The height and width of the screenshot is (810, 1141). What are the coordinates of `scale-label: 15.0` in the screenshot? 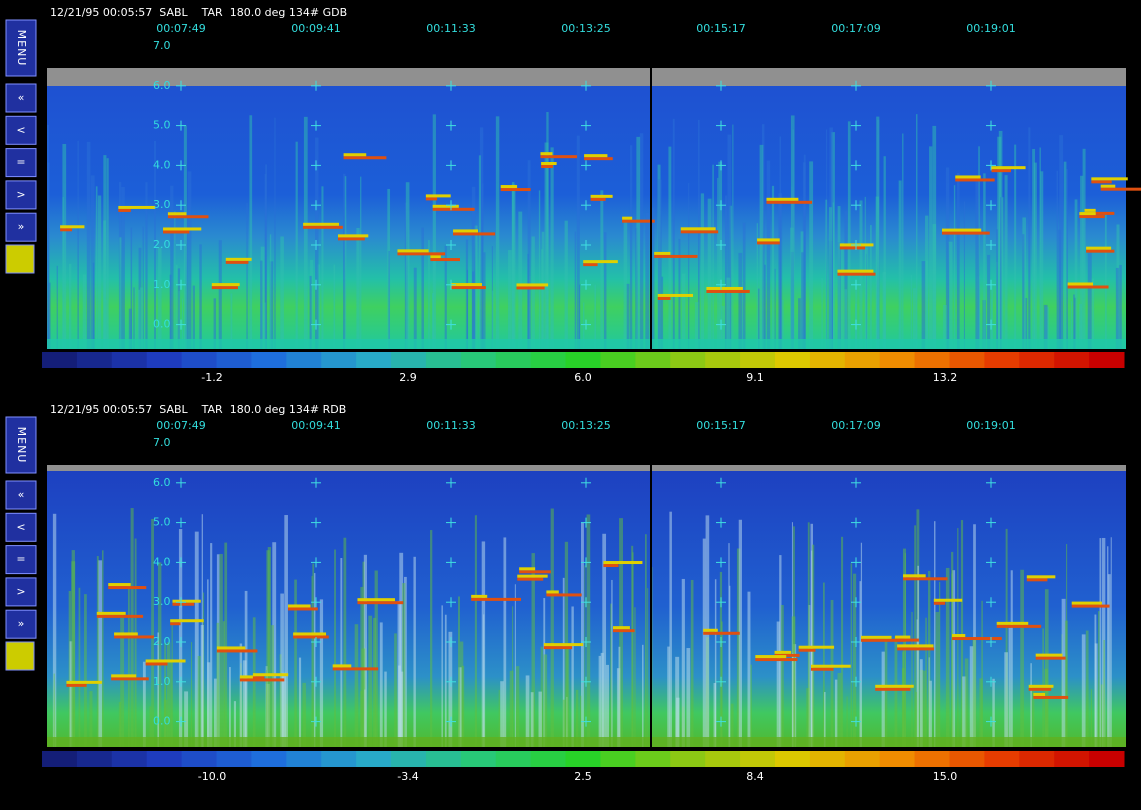 It's located at (945, 776).